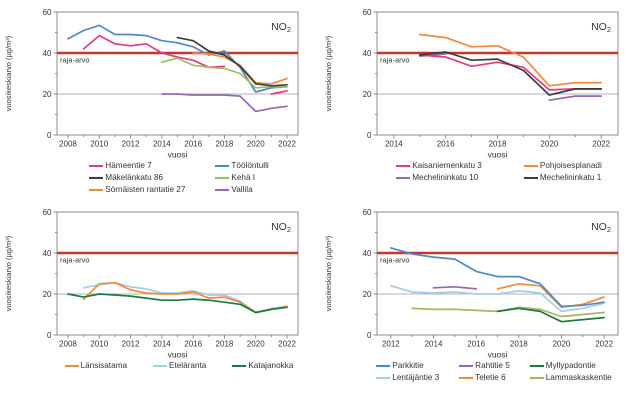  Describe the element at coordinates (131, 344) in the screenshot. I see `x-tick-label: 2012` at that location.